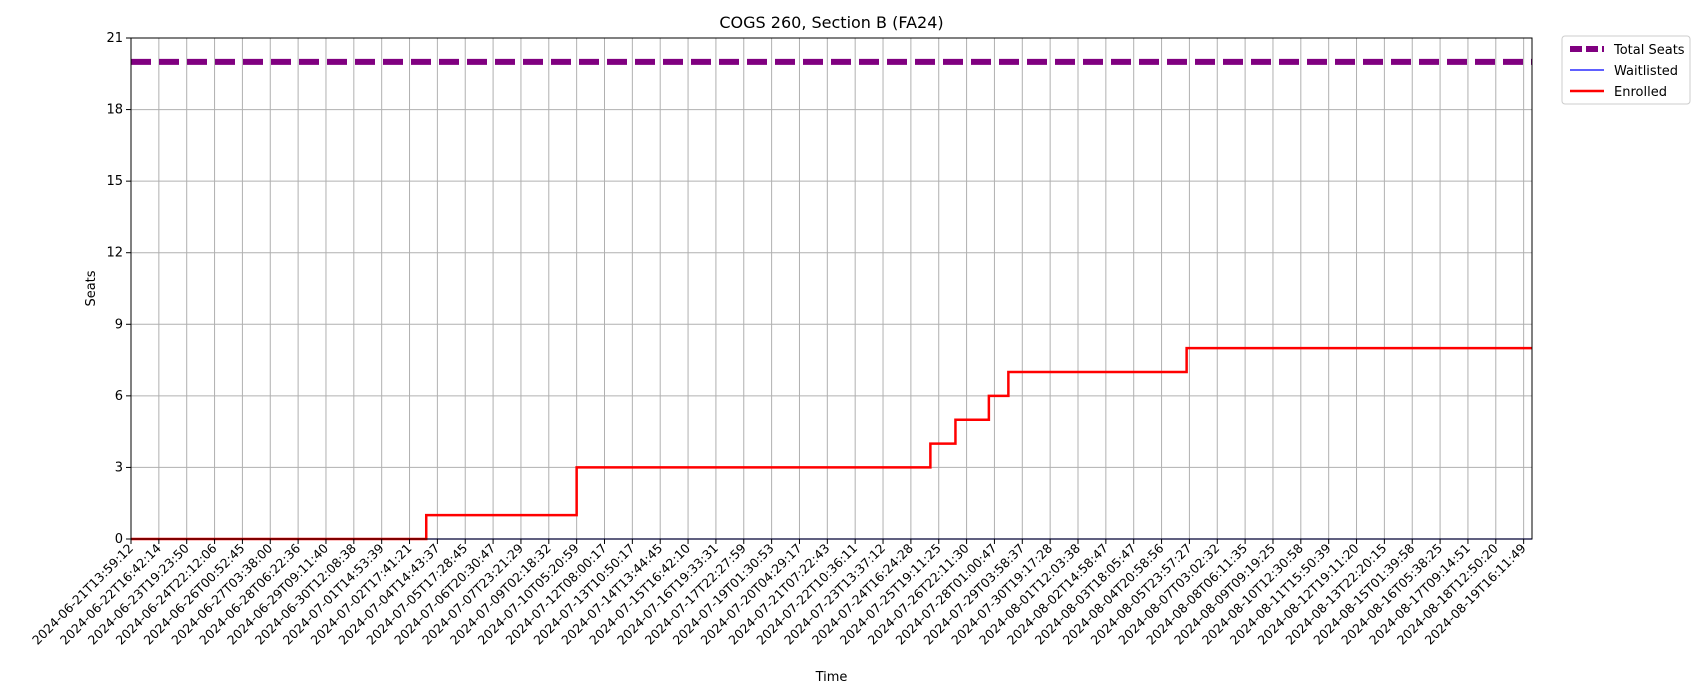 The height and width of the screenshot is (700, 1700). What do you see at coordinates (119, 396) in the screenshot?
I see `y-tick-label: 6` at bounding box center [119, 396].